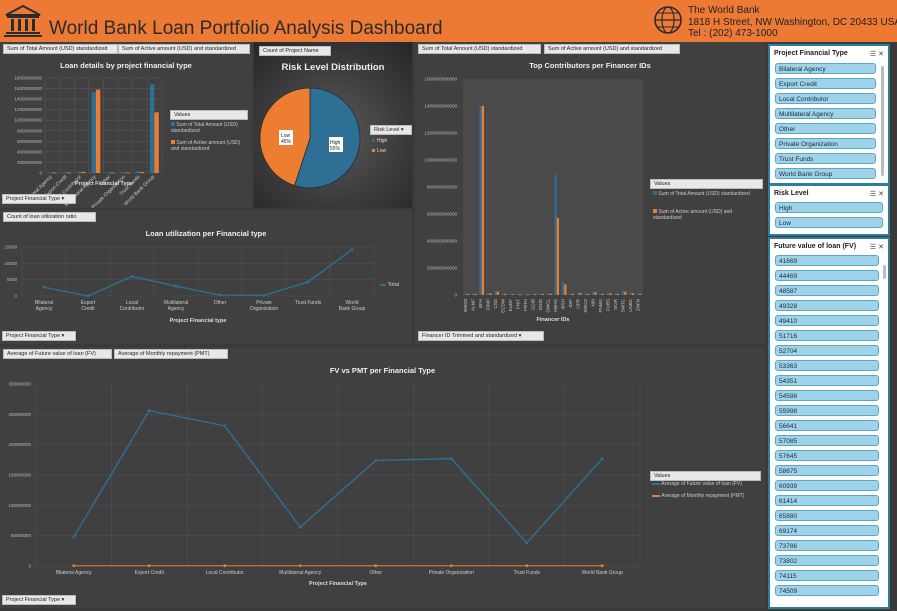 The image size is (897, 611). I want to click on slicer-item: 58675, so click(827, 470).